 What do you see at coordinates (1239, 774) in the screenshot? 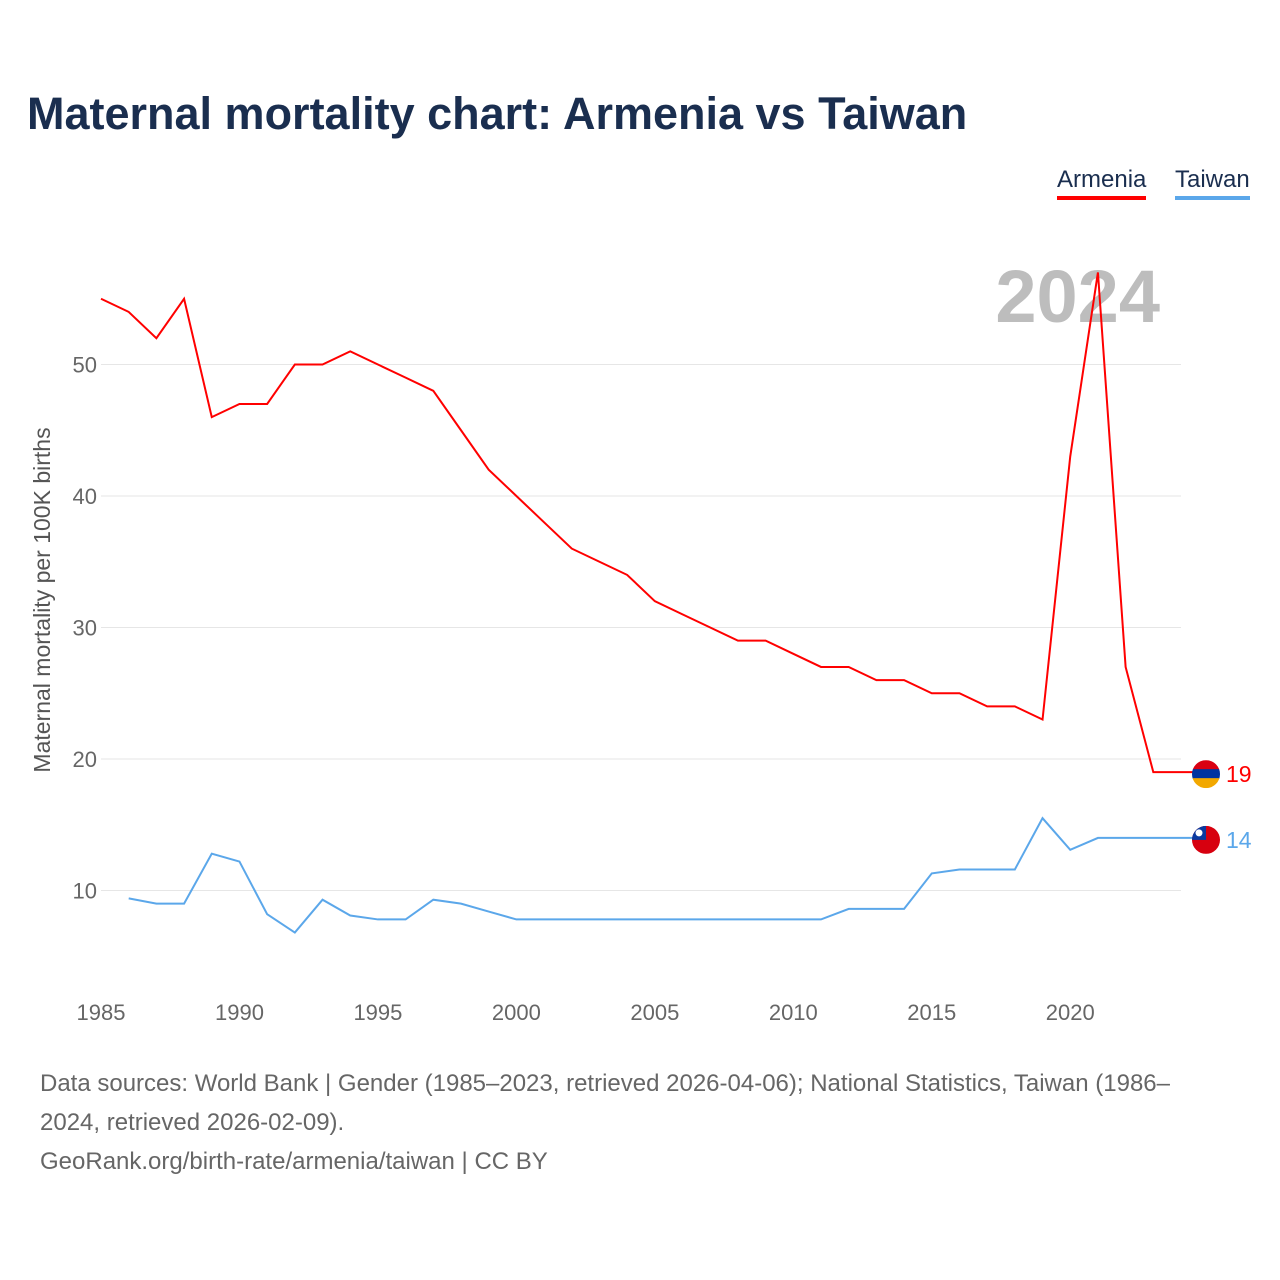
I see `end-value-armenia: 19` at bounding box center [1239, 774].